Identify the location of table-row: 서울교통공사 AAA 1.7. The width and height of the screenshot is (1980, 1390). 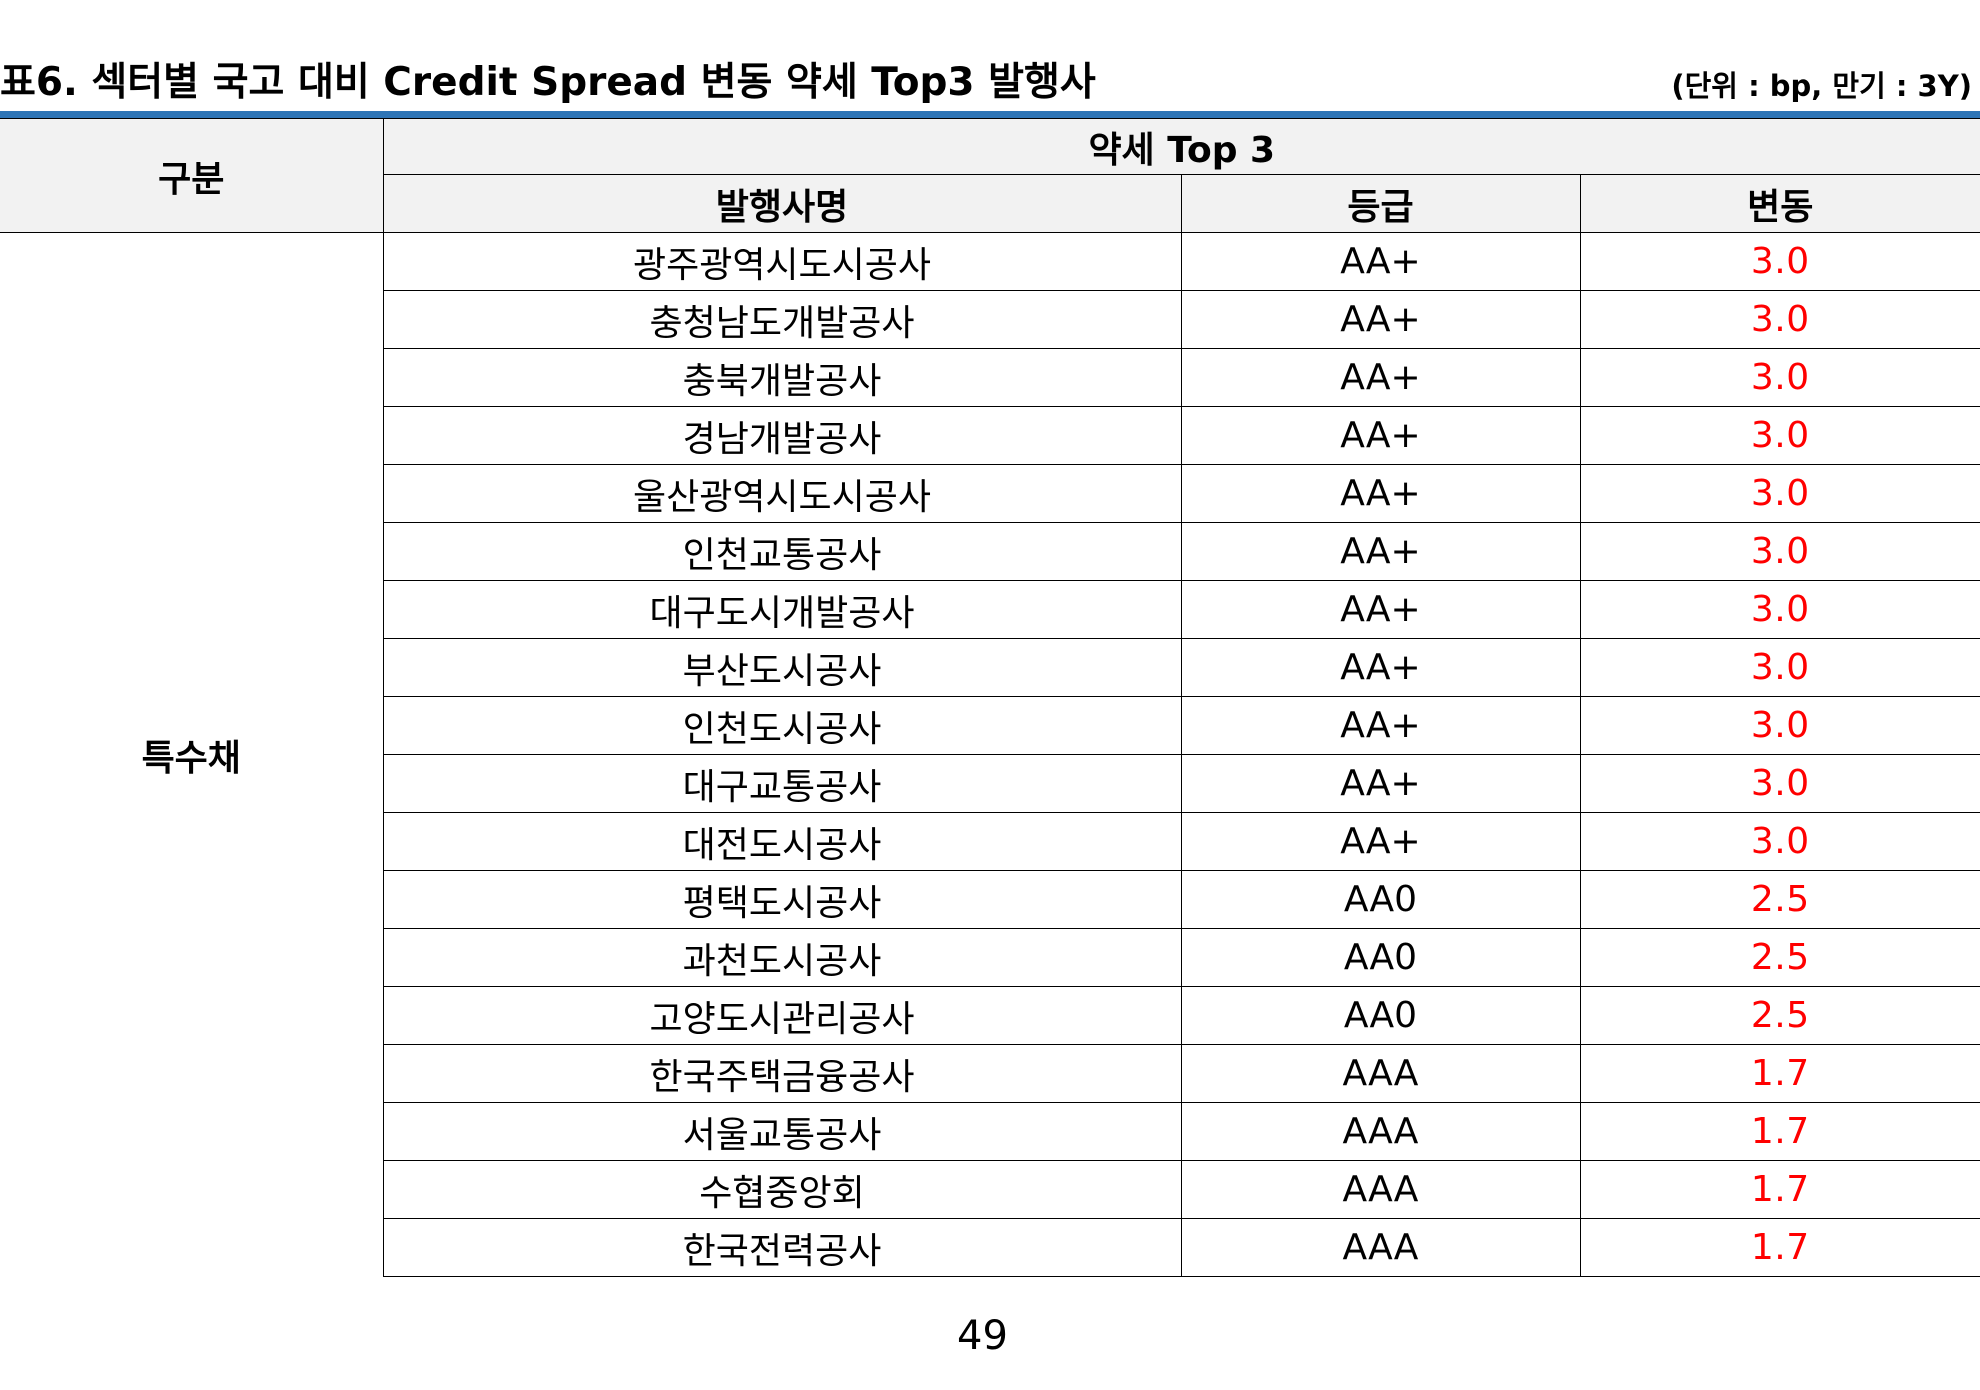
(990, 1131).